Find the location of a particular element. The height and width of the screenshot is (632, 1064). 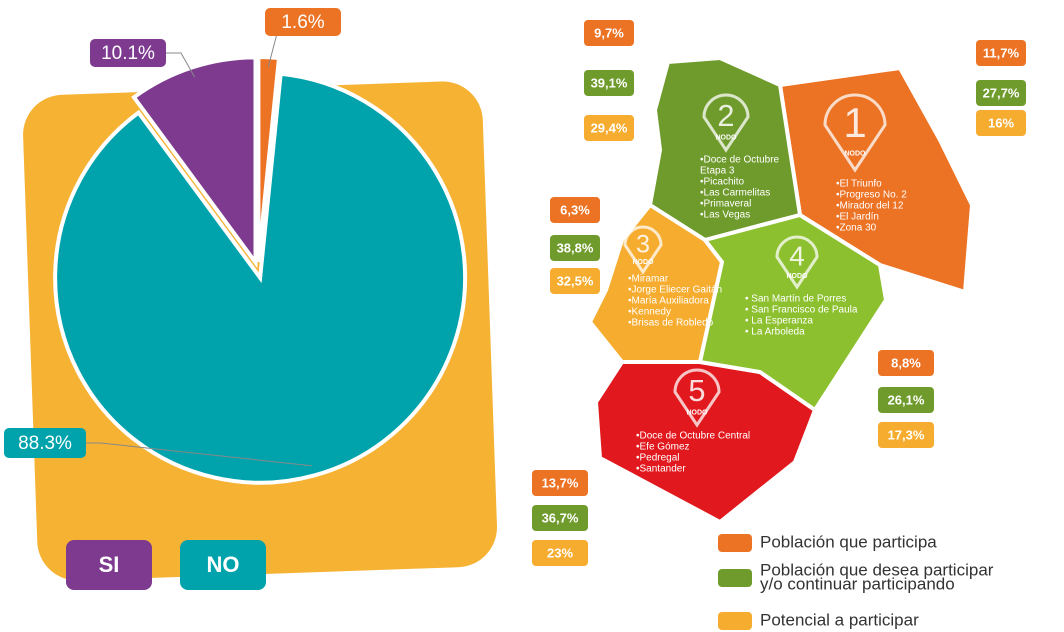

legend-text: Población que desea participar is located at coordinates (877, 569).